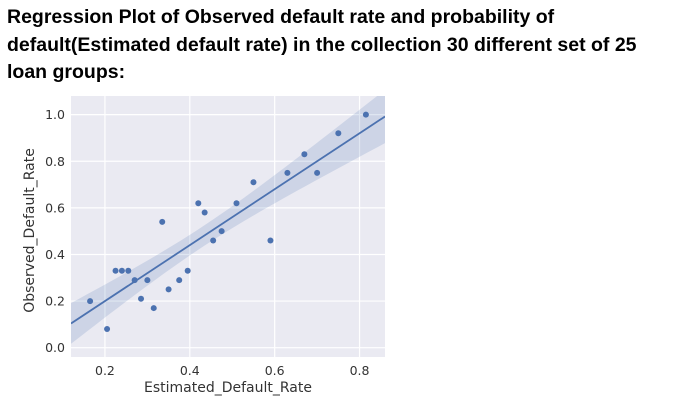 This screenshot has width=675, height=412. What do you see at coordinates (55, 301) in the screenshot?
I see `y-tick-label: 0.2` at bounding box center [55, 301].